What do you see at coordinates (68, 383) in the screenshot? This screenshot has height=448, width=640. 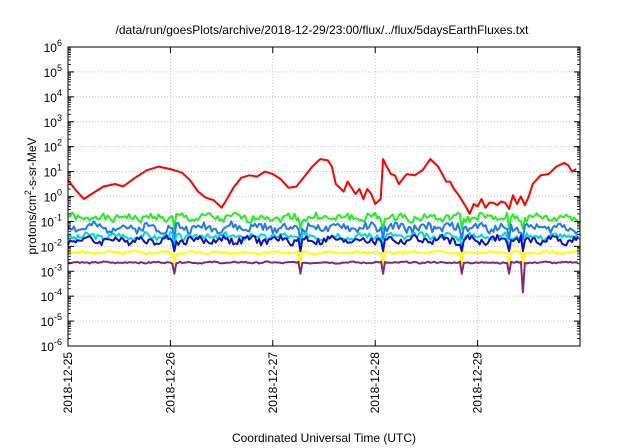 I see `x-tick-label: 2018-12-25` at bounding box center [68, 383].